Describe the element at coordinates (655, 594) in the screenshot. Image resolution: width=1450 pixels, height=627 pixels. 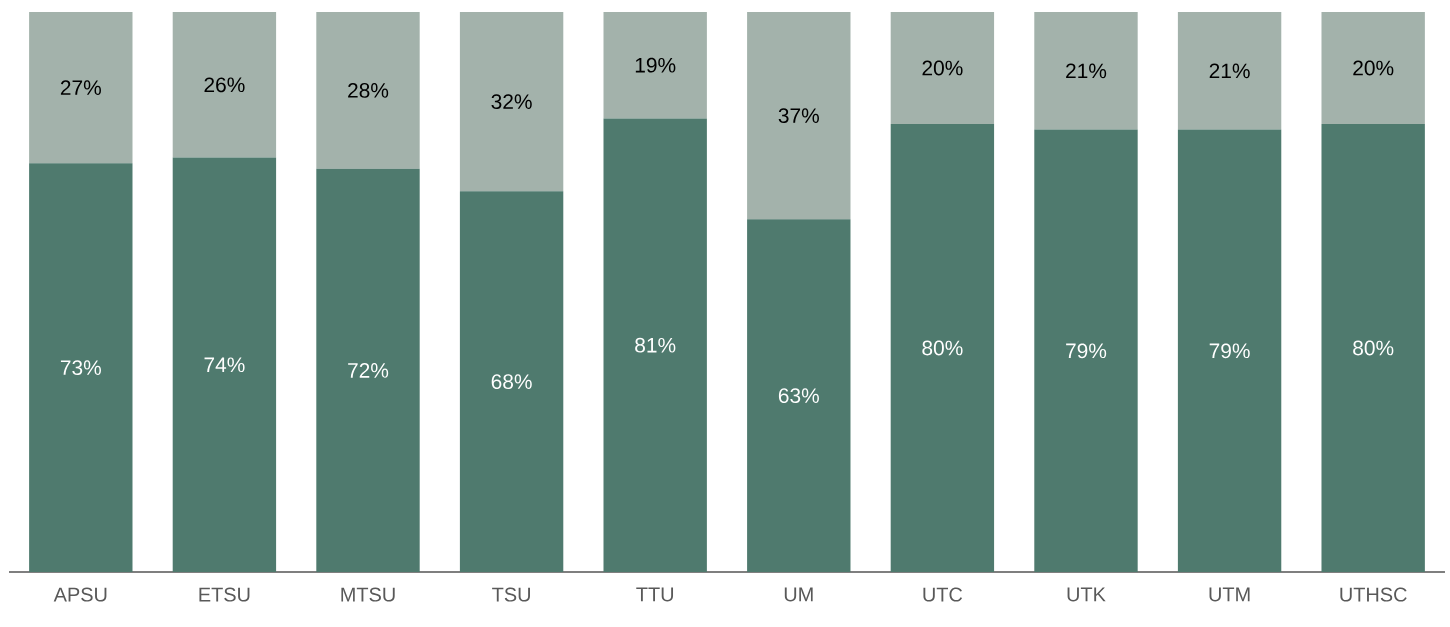
I see `x-tick-label: TTU` at that location.